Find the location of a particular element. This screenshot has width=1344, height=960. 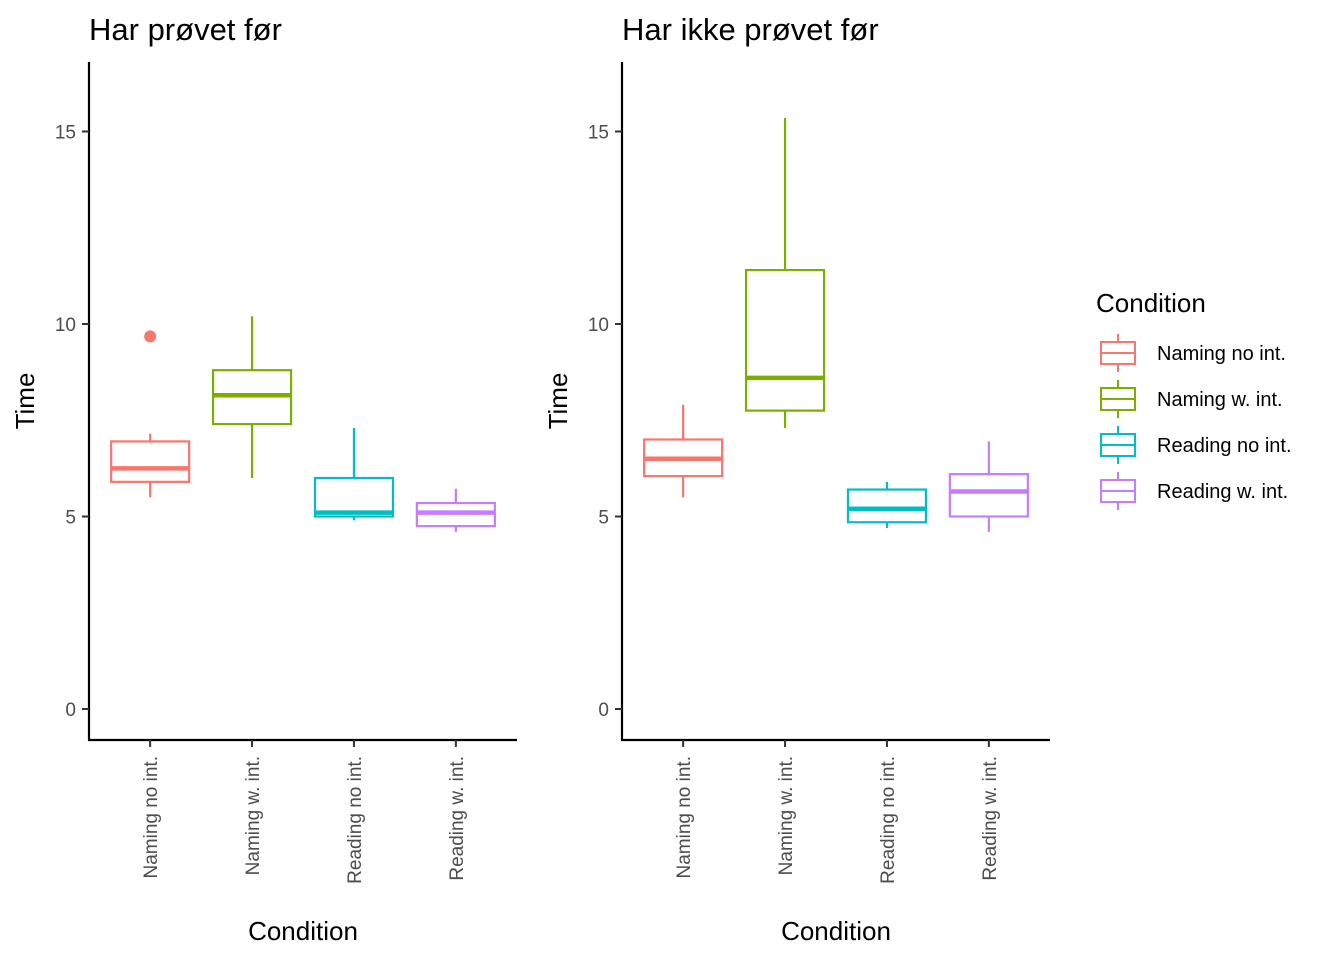

legend-item-naming-no-int: Naming no int. is located at coordinates (1193, 353).